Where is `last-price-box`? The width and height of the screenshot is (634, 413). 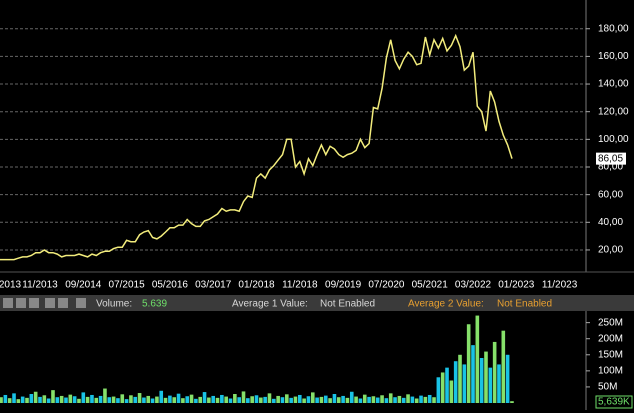
last-price-box is located at coordinates (611, 158).